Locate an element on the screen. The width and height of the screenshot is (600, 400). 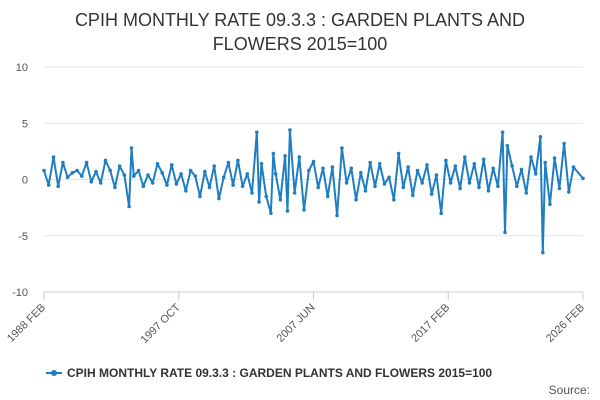
y-axis-ticks: 10 5 0 -5 -10 is located at coordinates (20, 180).